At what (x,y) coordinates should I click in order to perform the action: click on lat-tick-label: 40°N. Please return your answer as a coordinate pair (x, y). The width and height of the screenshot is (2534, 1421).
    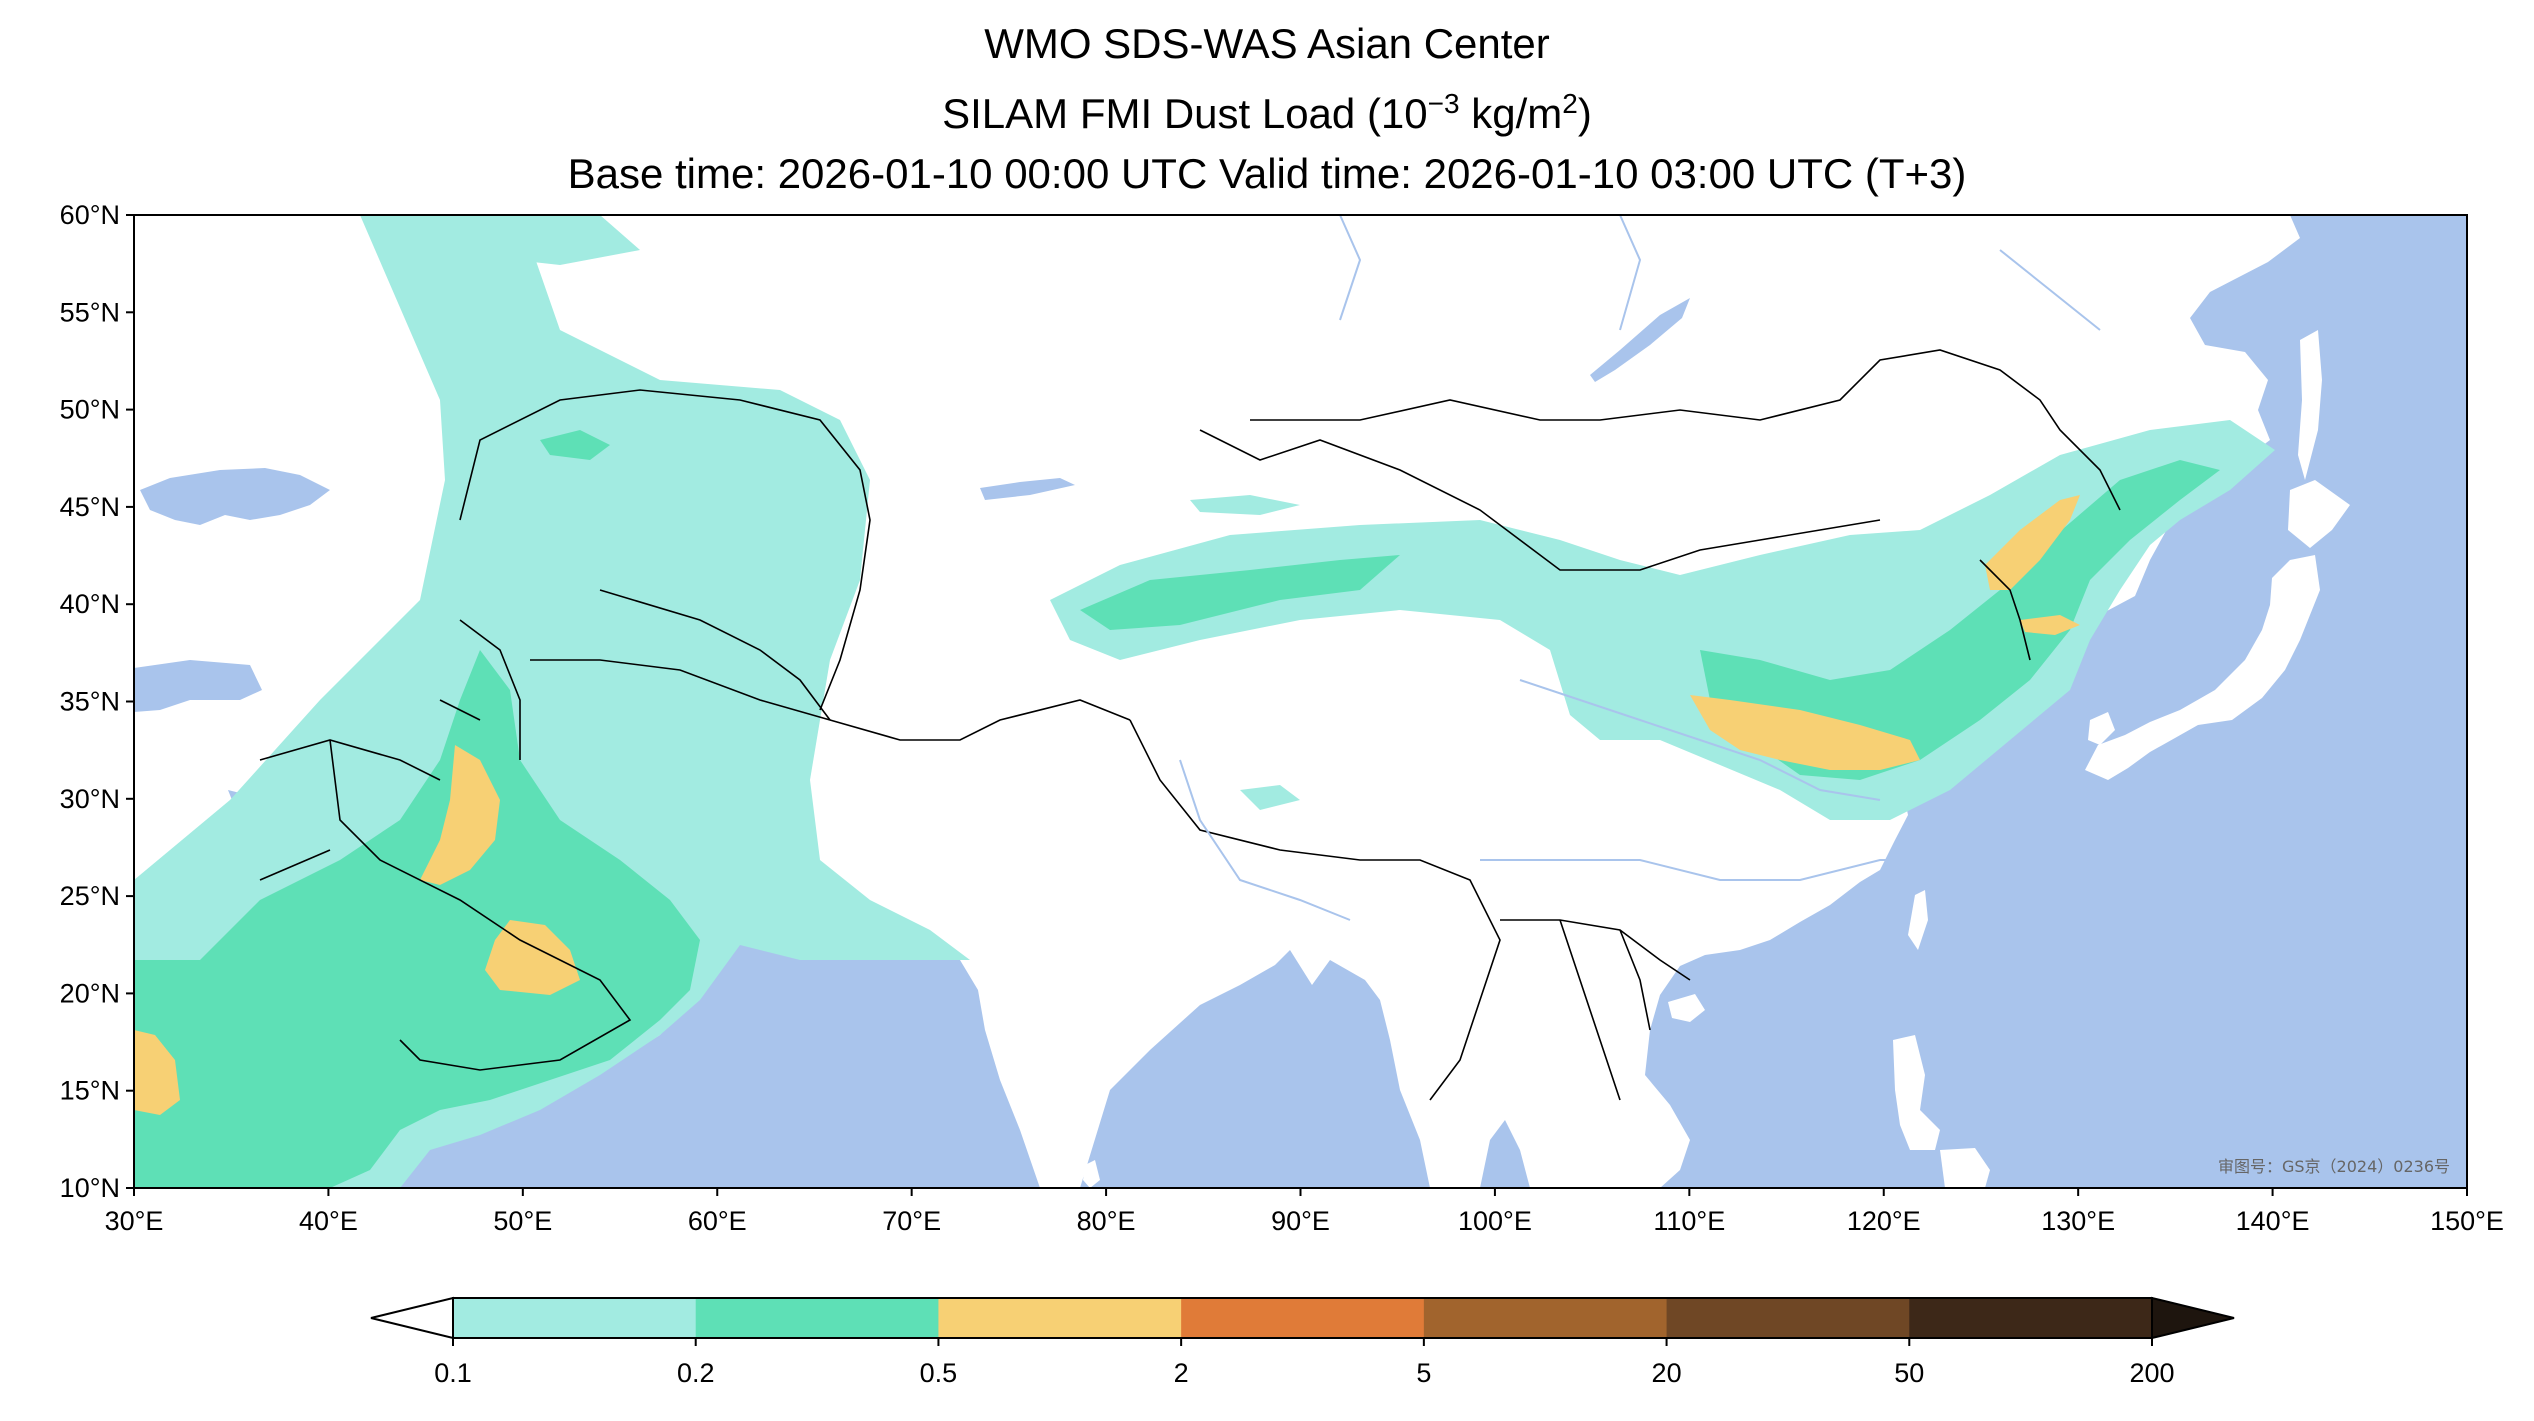
    Looking at the image, I should click on (90, 604).